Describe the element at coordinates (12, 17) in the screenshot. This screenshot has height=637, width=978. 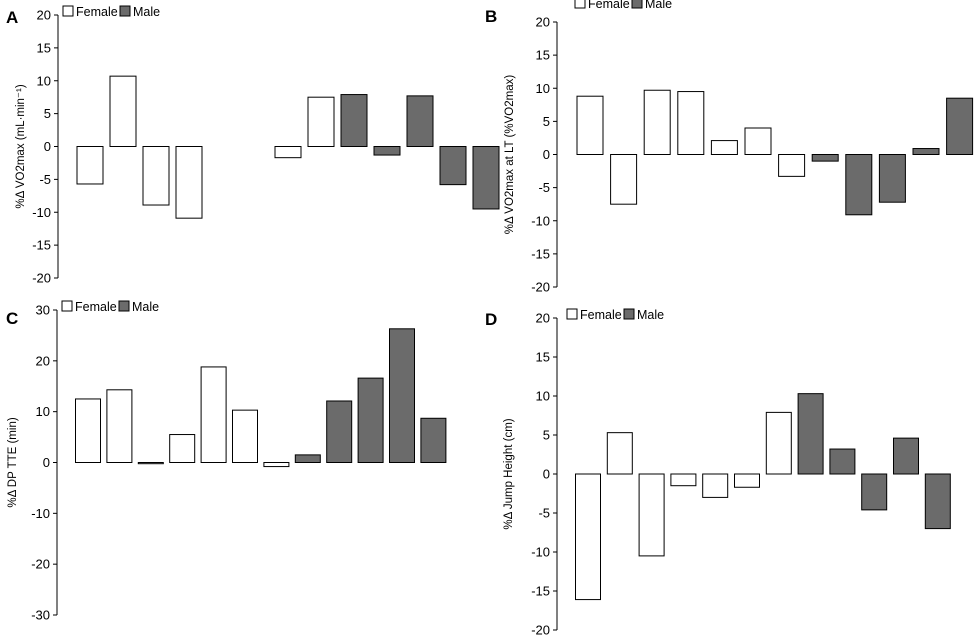
I see `panel-label: A` at that location.